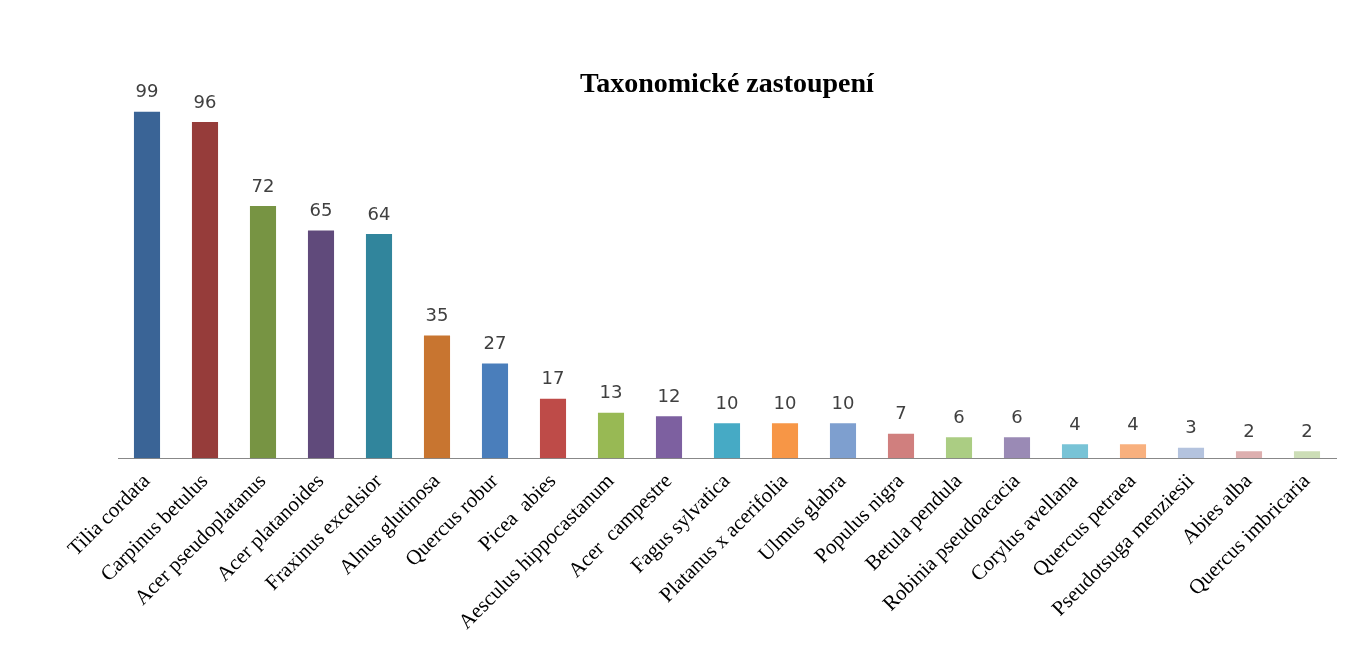  Describe the element at coordinates (147, 91) in the screenshot. I see `data-label: 99` at that location.